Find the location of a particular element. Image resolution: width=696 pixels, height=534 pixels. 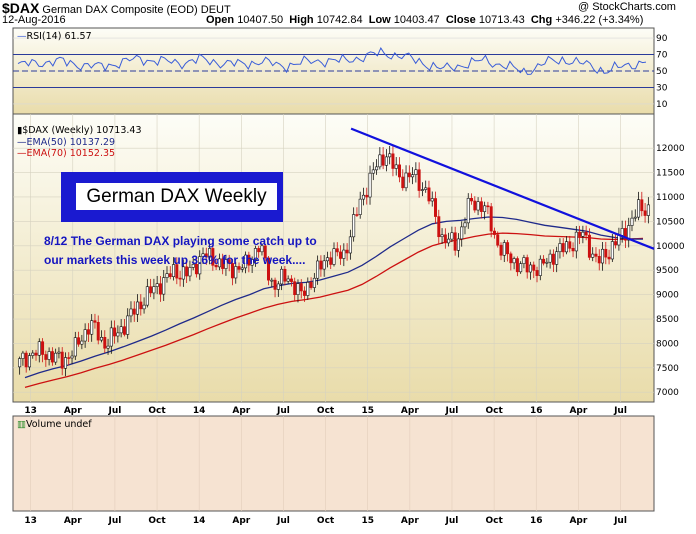

ema50-legend-text: EMA(50) 10137.29 is located at coordinates (71, 142).